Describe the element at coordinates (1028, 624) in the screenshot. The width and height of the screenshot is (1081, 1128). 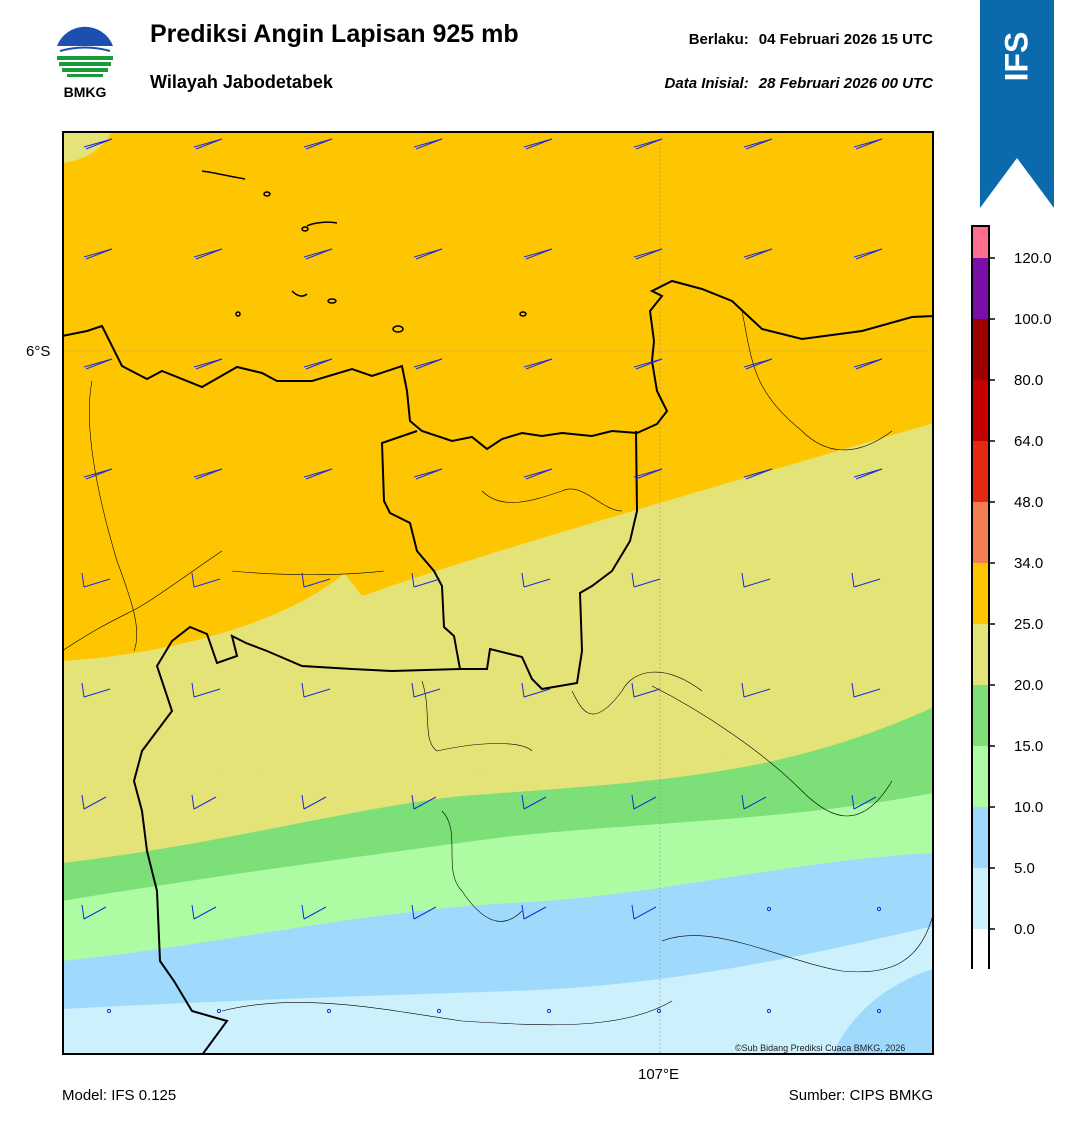
I see `colorbar-tick-label: 25.0` at that location.